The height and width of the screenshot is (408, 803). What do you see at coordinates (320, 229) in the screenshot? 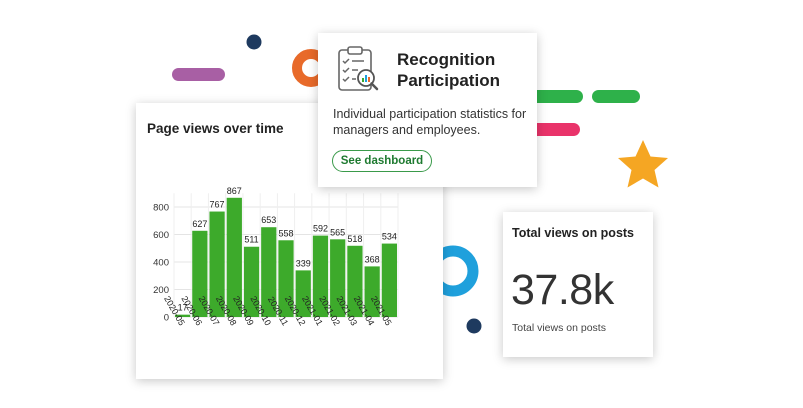
I see `bar-value-label: 592` at bounding box center [320, 229].